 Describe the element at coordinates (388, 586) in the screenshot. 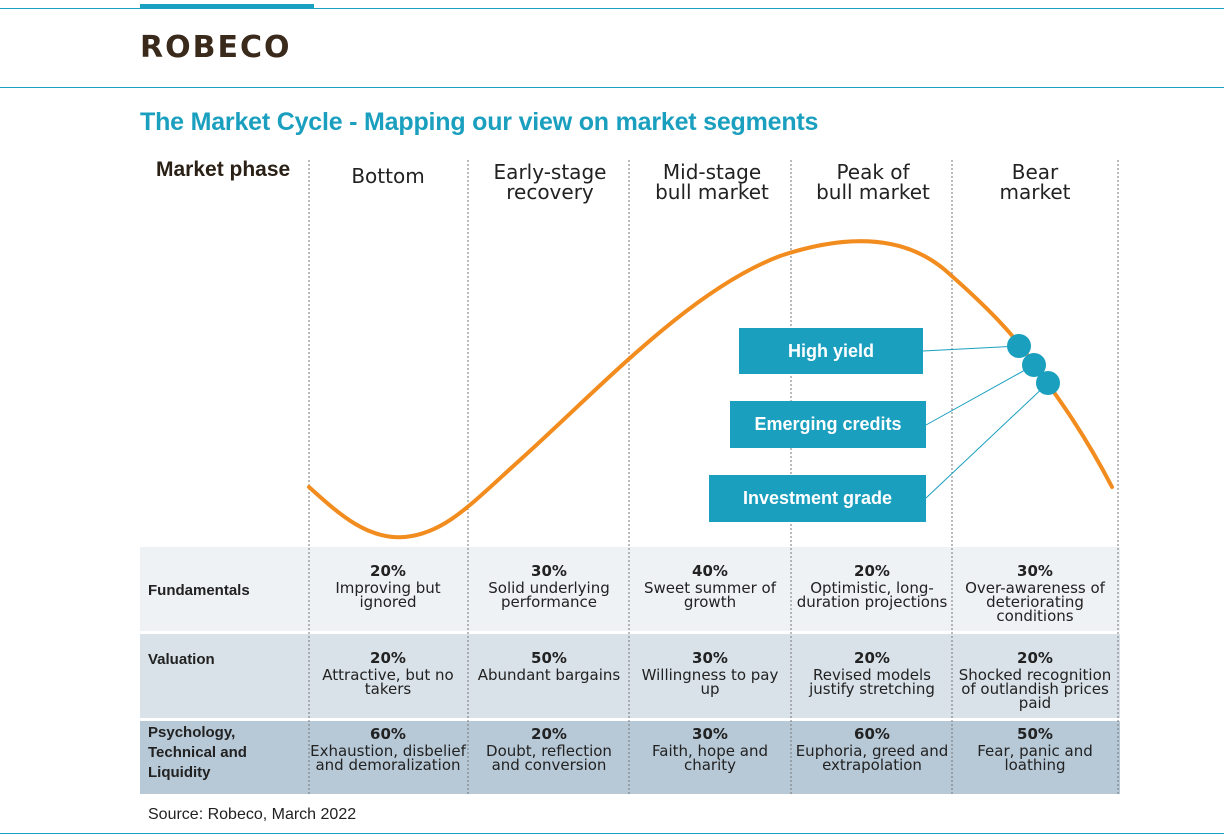

I see `fundamentals-cell-bottom: 20% Improving but ignored` at that location.